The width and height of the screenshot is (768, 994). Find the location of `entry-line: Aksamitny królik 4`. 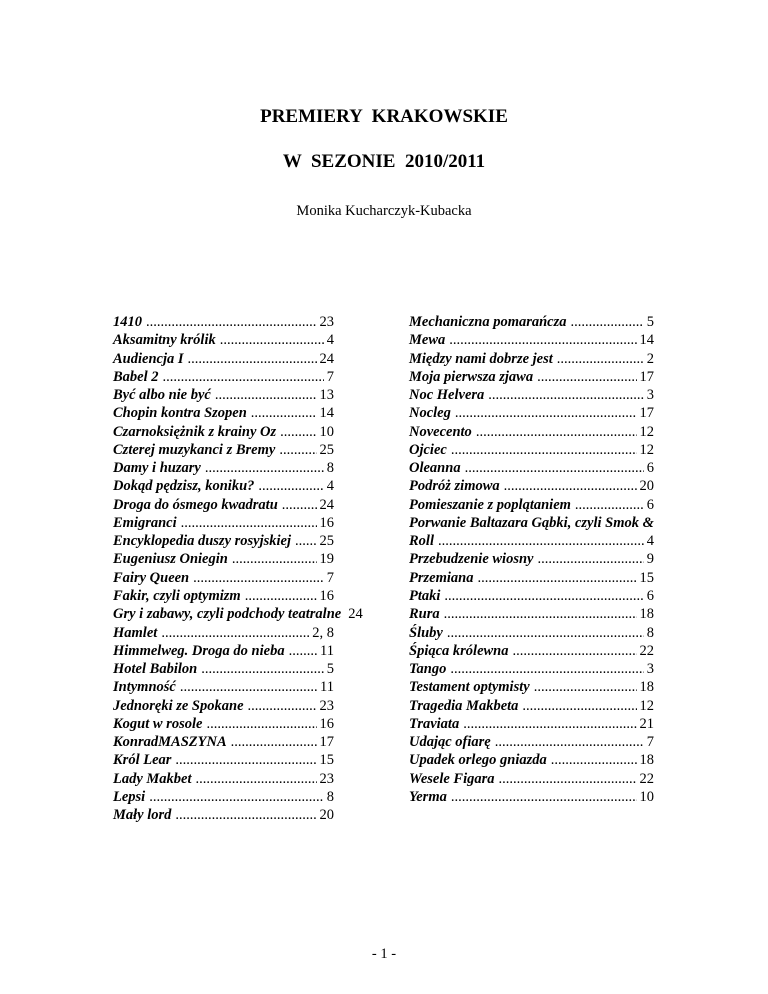

entry-line: Aksamitny królik 4 is located at coordinates (223, 340).